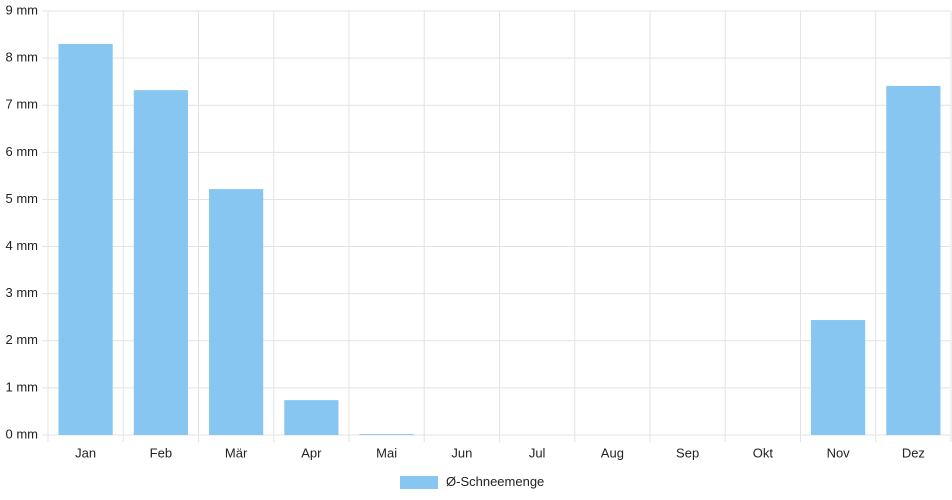  Describe the element at coordinates (22, 386) in the screenshot. I see `y-tick-label: 1 mm` at that location.